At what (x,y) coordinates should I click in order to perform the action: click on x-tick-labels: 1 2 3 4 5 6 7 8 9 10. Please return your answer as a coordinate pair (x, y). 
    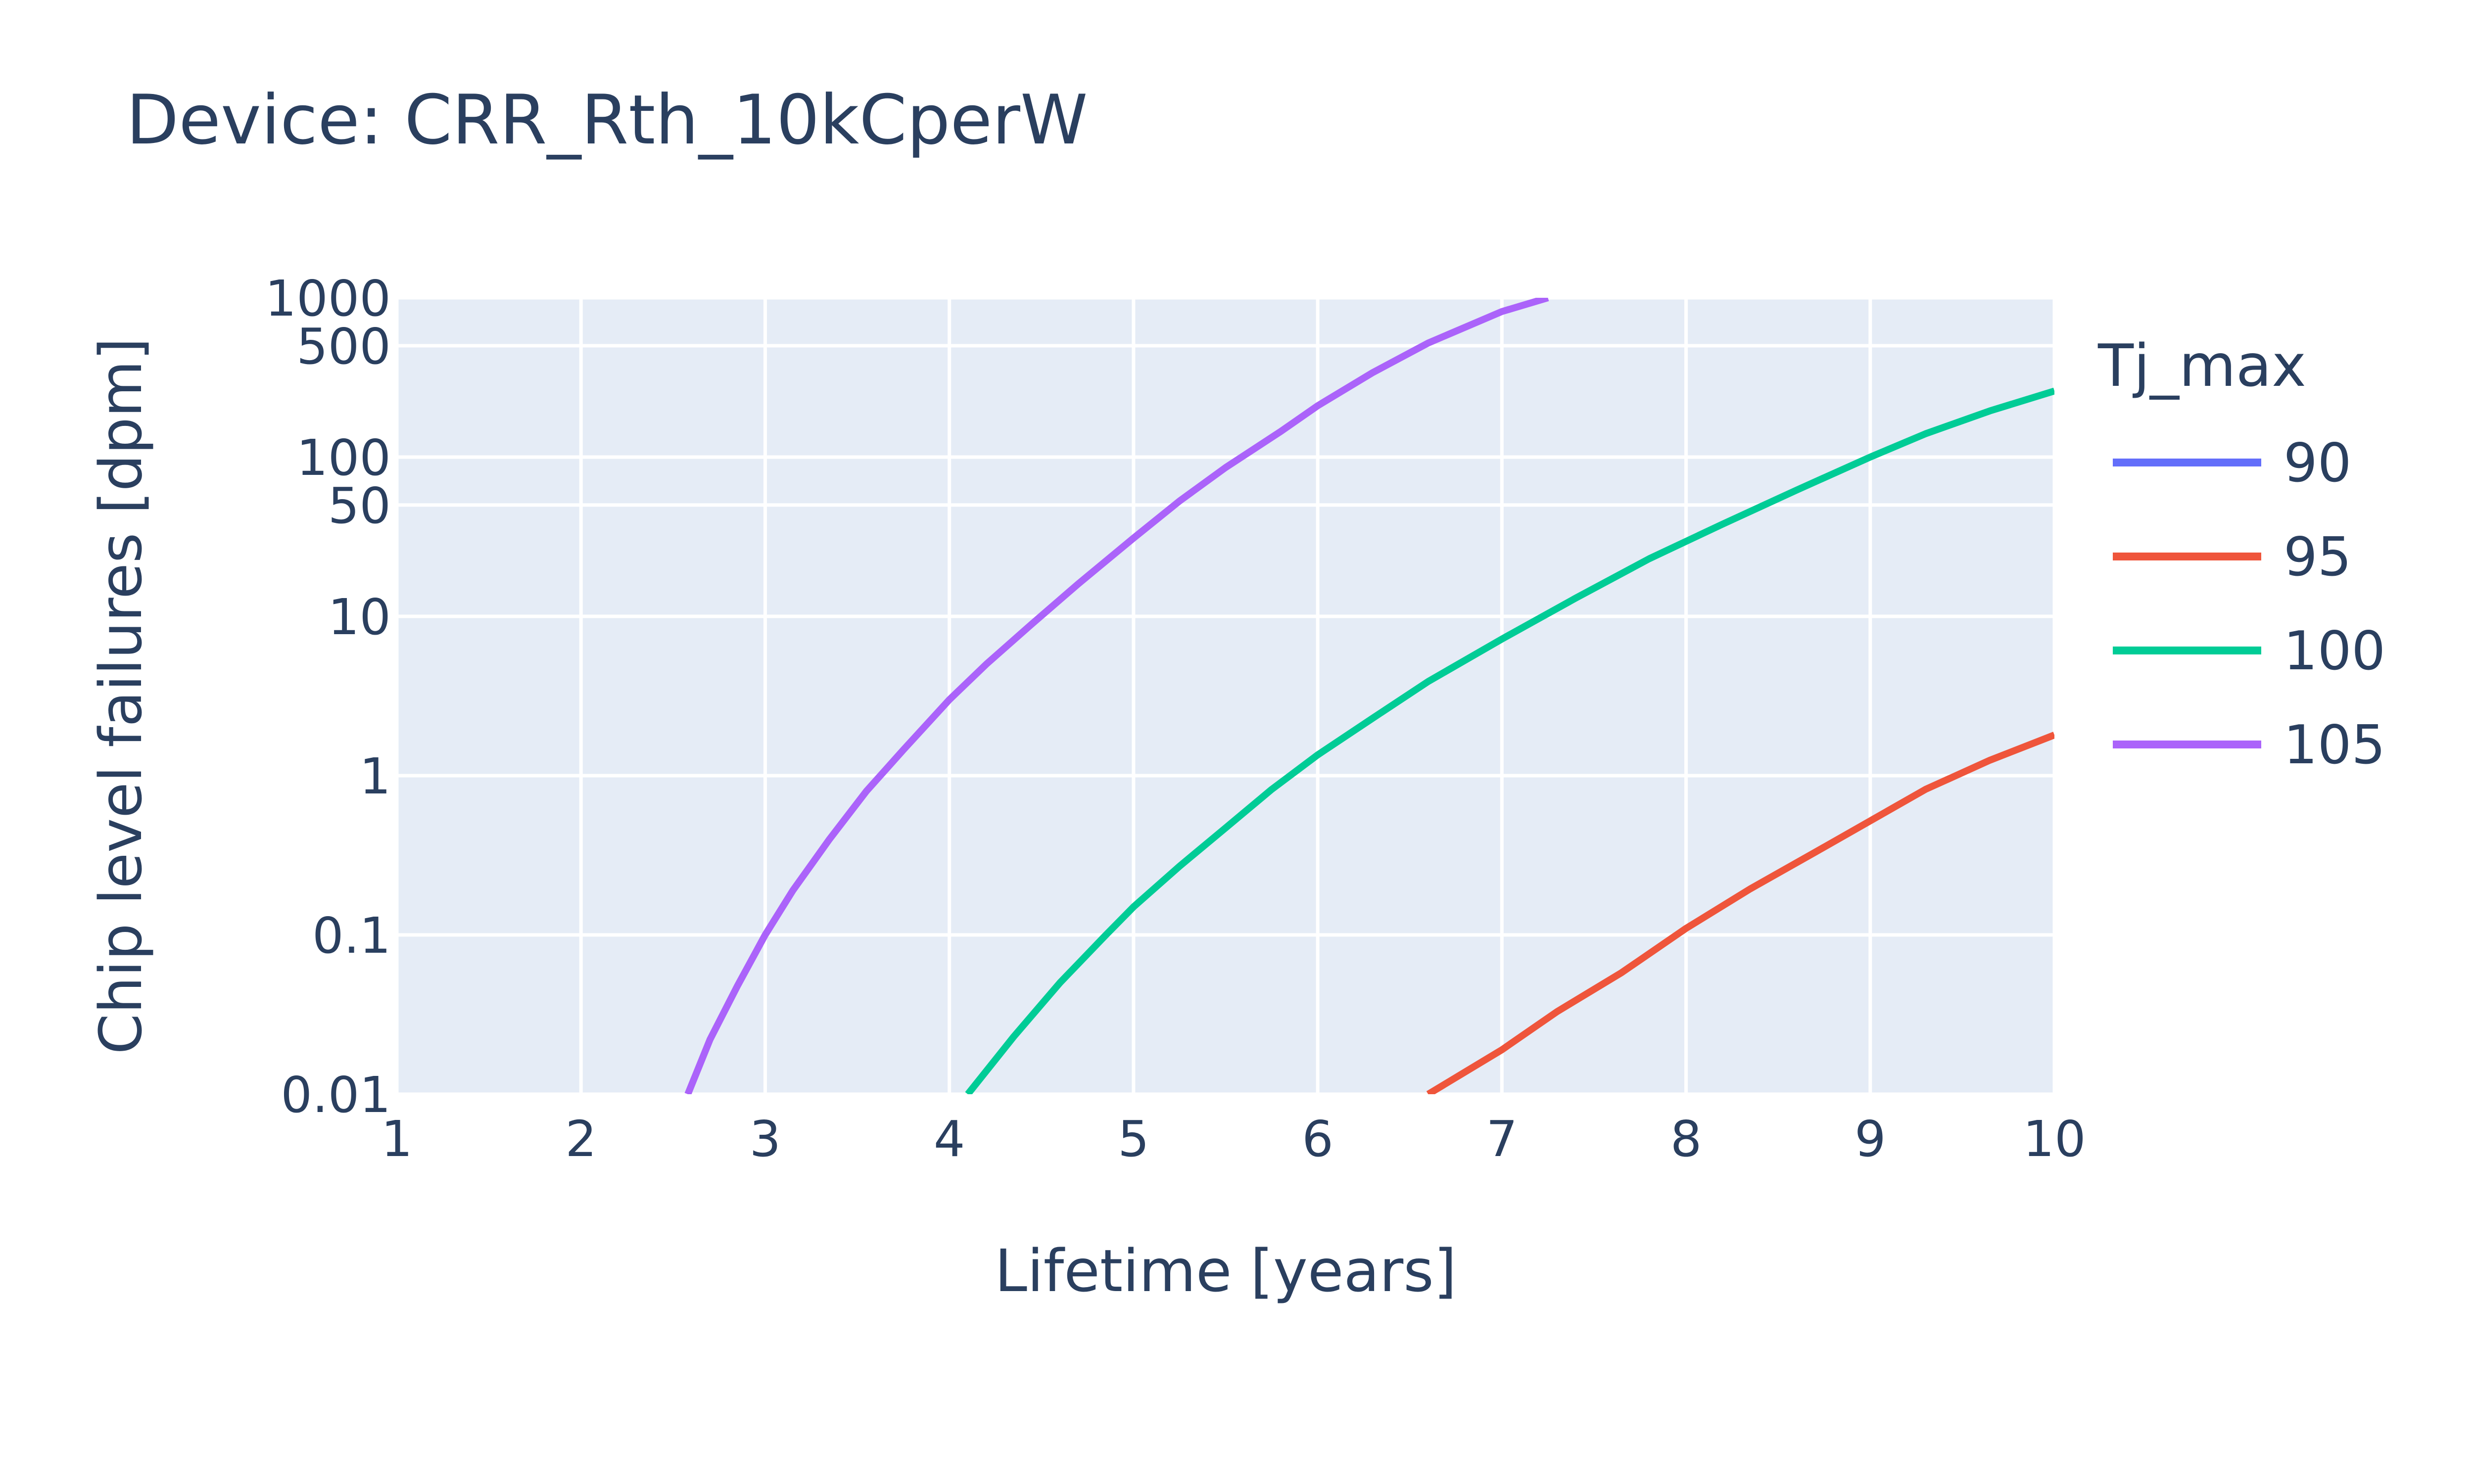
    Looking at the image, I should click on (1234, 1139).